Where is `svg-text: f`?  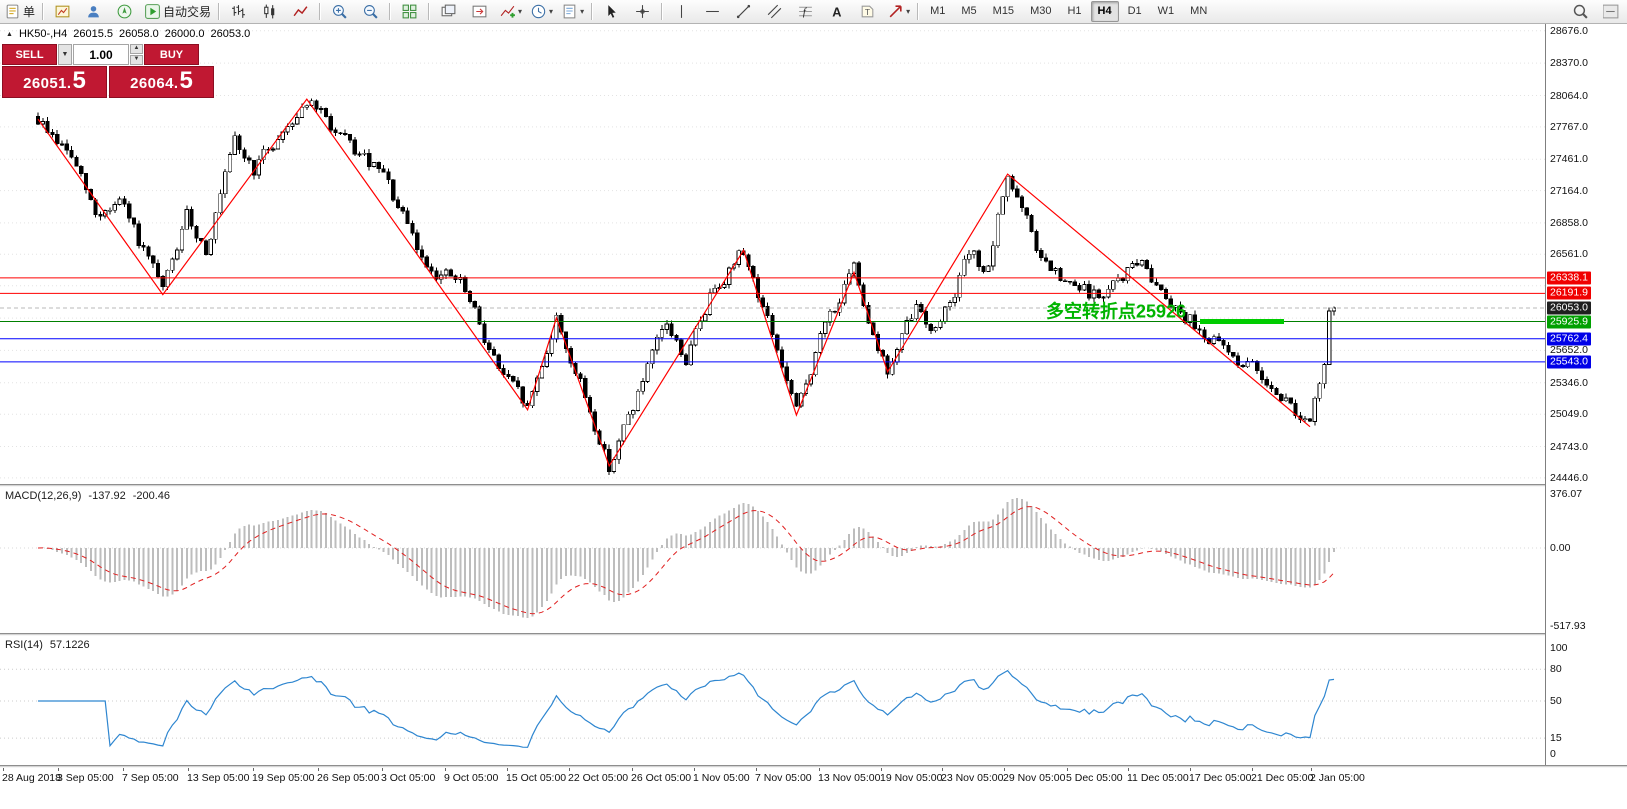 svg-text: f is located at coordinates (805, 12).